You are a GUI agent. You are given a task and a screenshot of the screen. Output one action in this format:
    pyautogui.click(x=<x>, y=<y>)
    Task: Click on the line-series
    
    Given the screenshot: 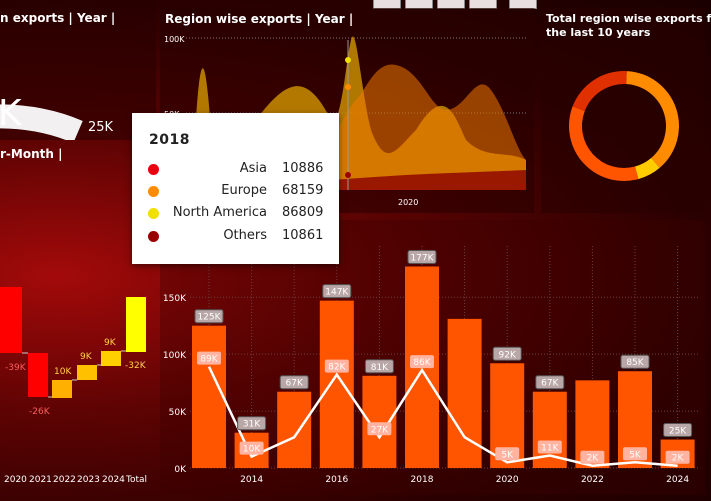 What is the action you would take?
    pyautogui.click(x=442, y=416)
    